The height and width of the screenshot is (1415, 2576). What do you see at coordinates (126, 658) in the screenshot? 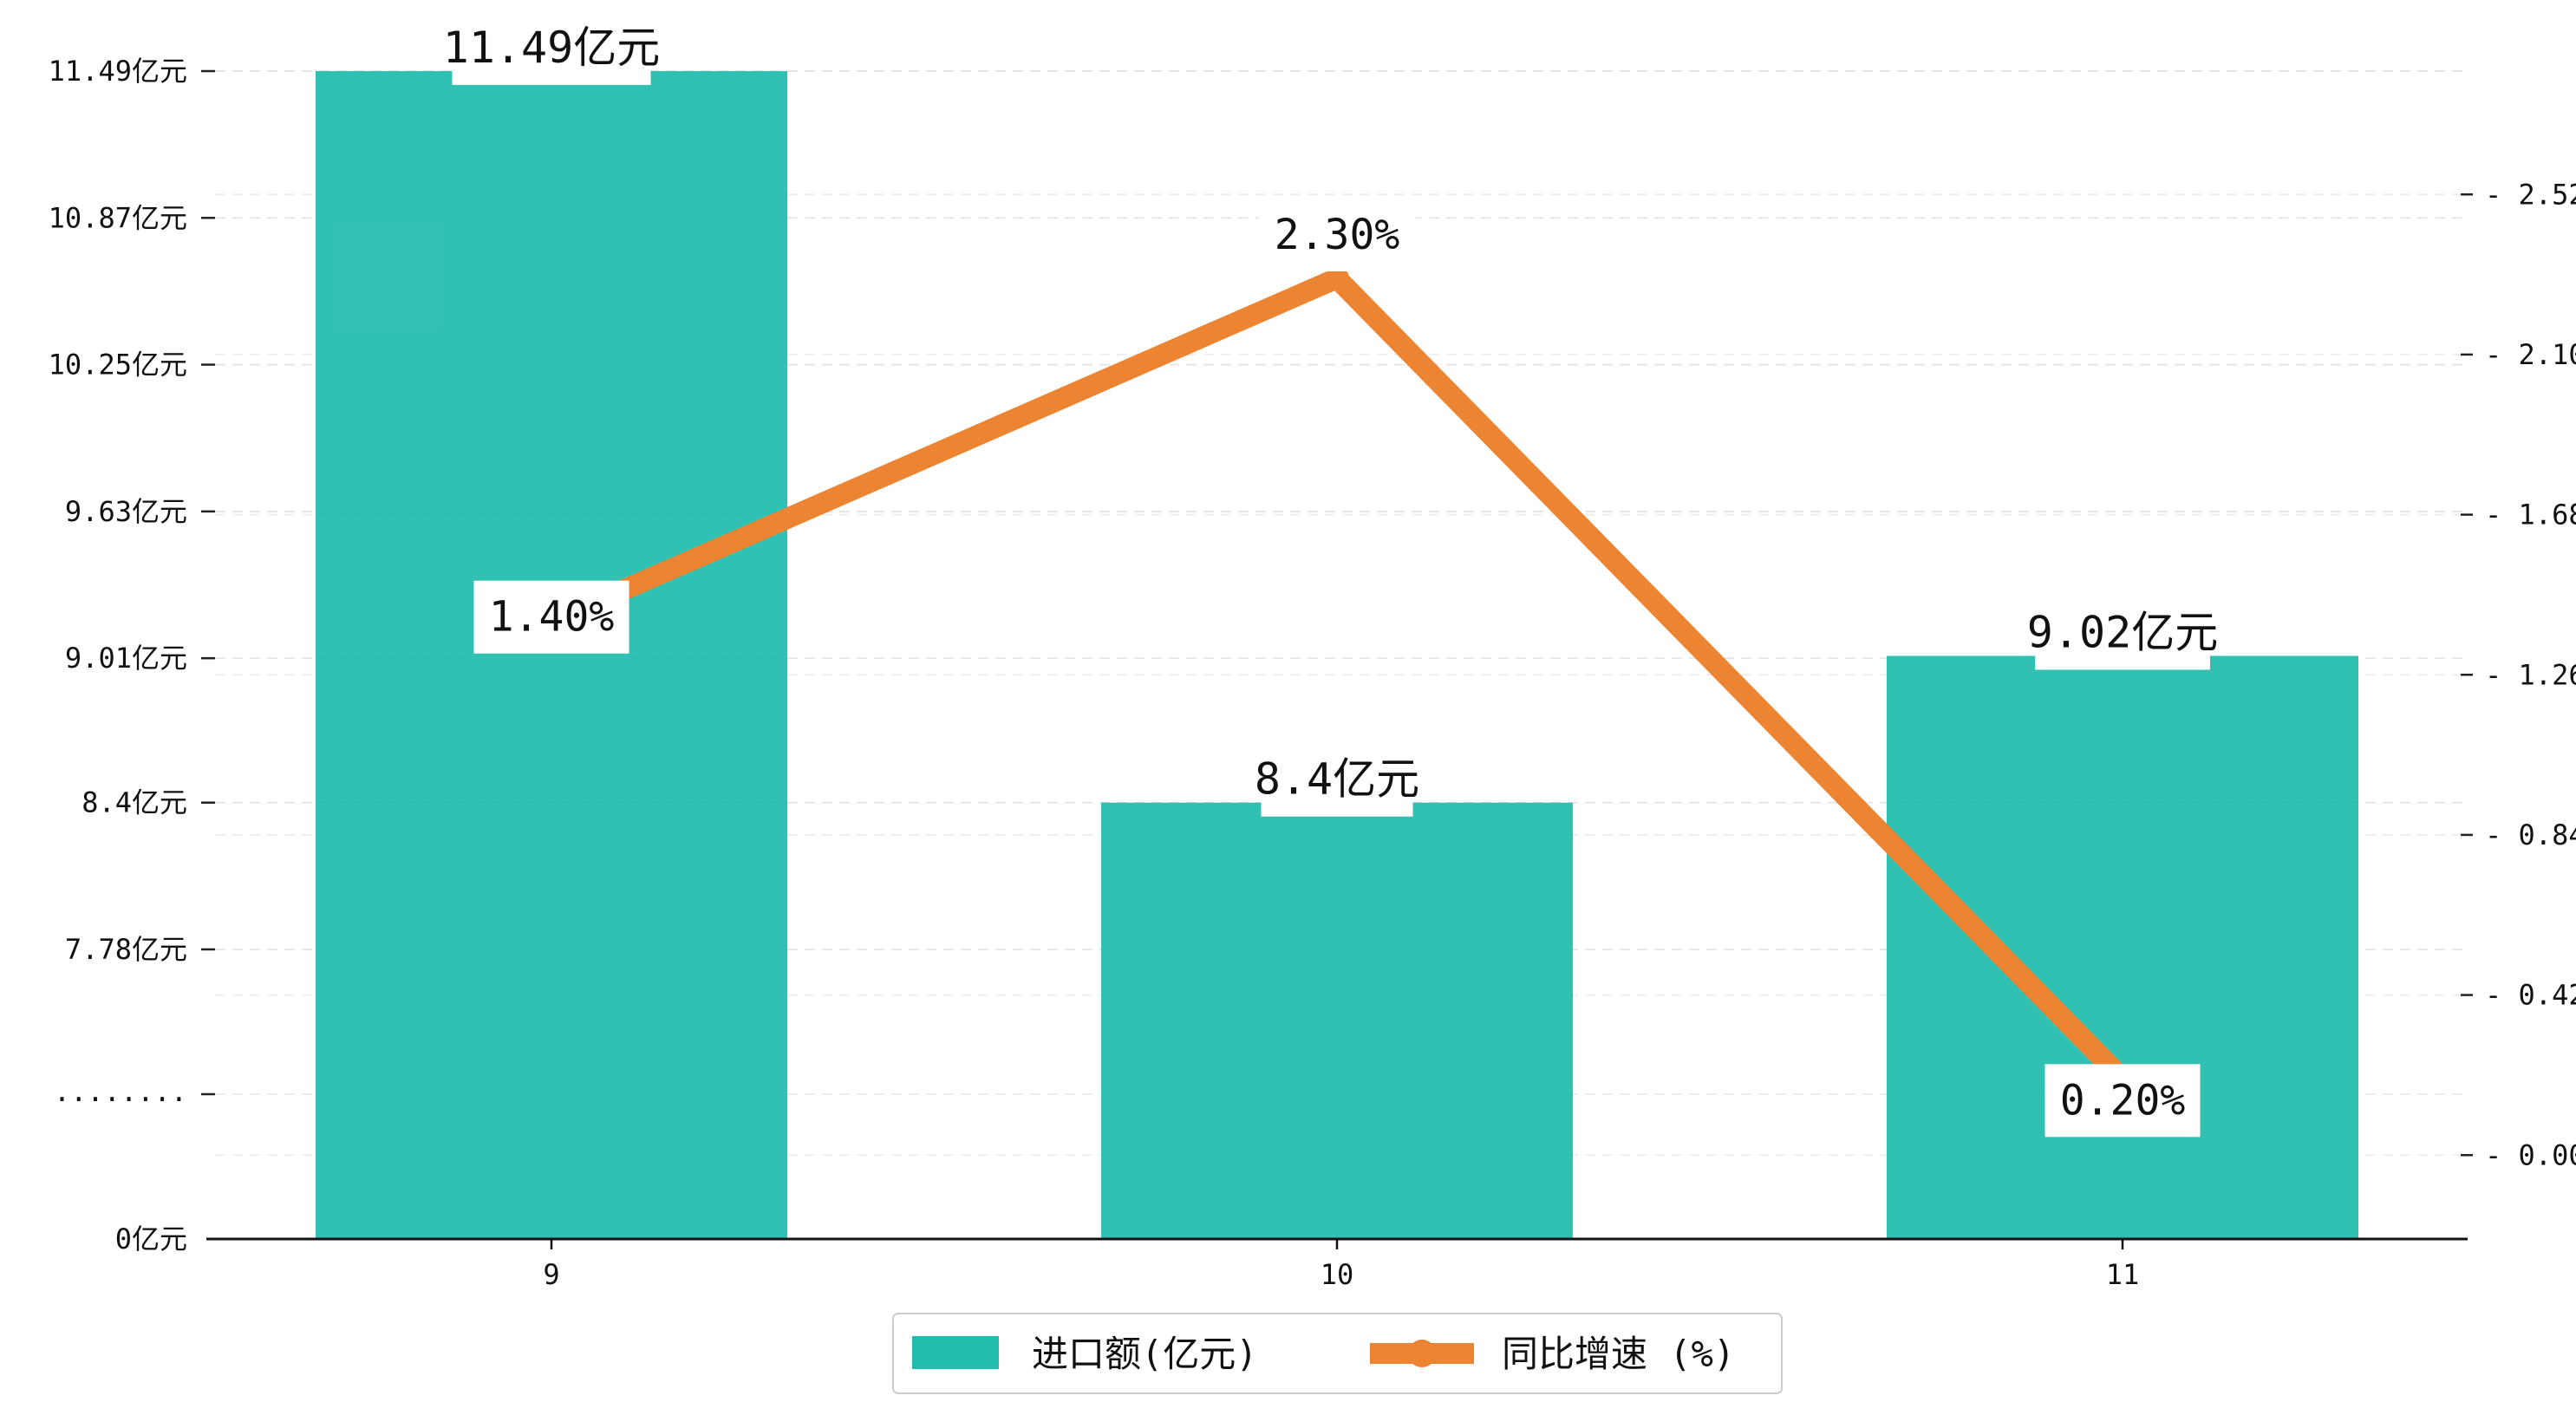
I see `left-tick-label: 9.01亿元` at bounding box center [126, 658].